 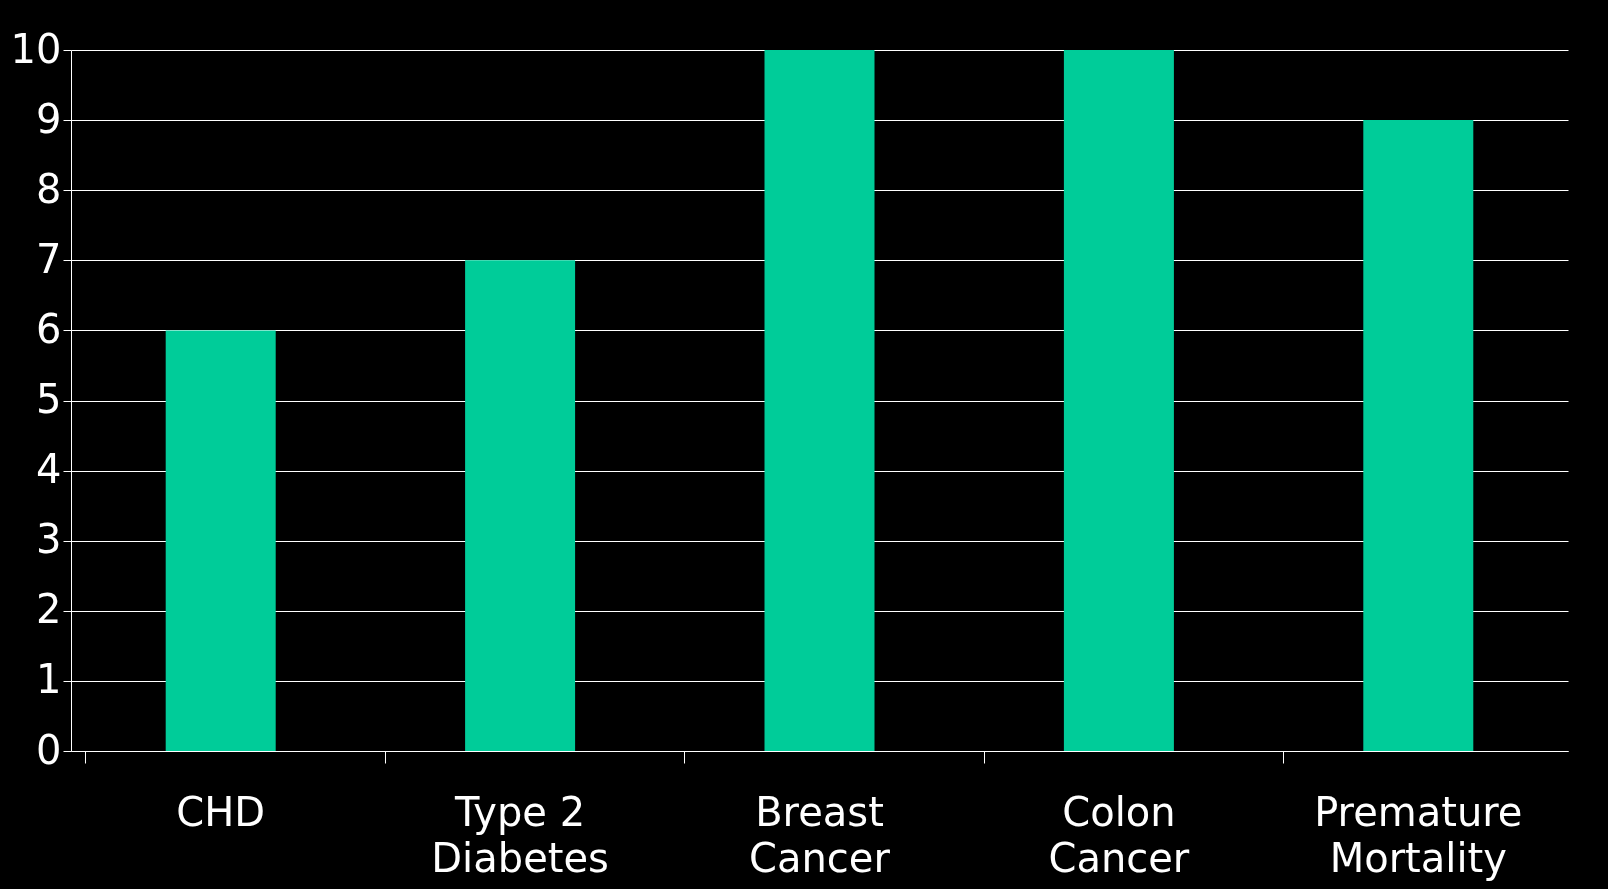 I want to click on y-tick-label: 3, so click(x=49, y=539).